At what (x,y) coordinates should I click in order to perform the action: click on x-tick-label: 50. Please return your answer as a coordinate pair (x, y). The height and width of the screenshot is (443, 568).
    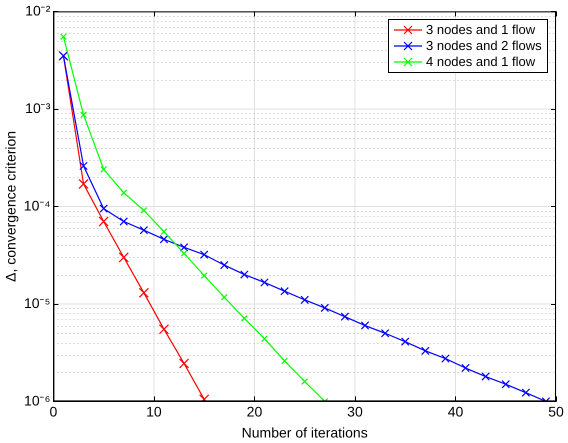
    Looking at the image, I should click on (556, 412).